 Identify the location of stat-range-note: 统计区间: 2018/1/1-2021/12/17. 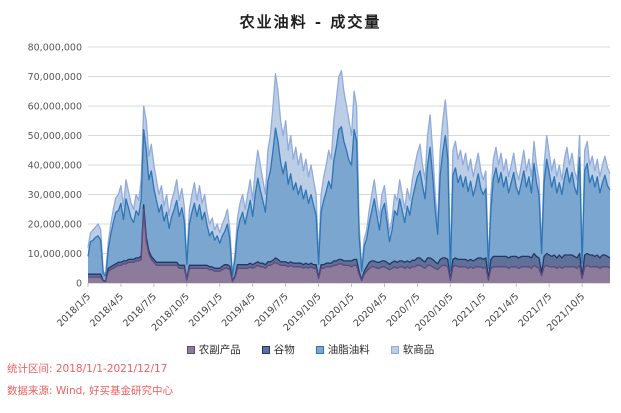
(87, 369).